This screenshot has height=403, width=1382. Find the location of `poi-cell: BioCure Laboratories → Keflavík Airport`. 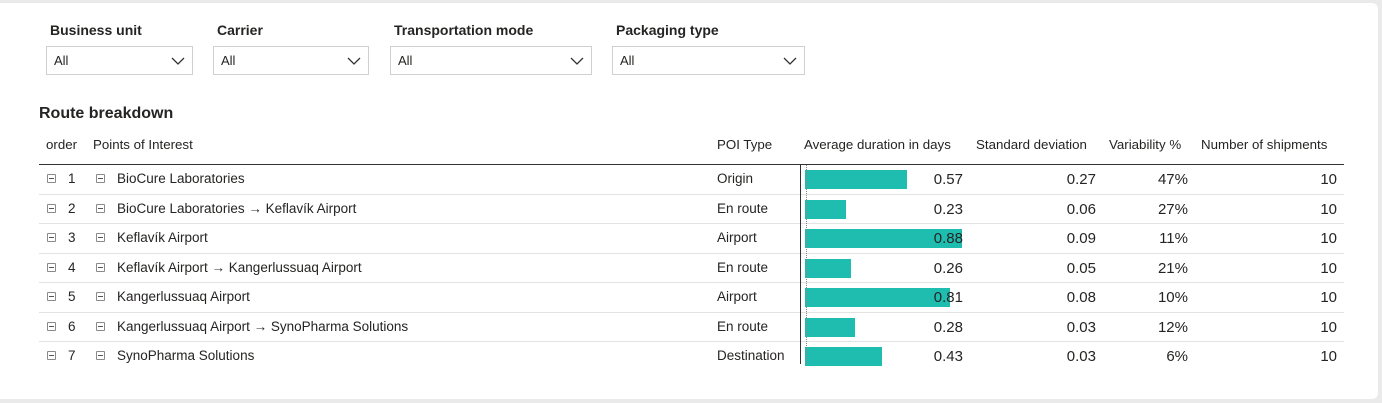

poi-cell: BioCure Laboratories → Keflavík Airport is located at coordinates (237, 208).